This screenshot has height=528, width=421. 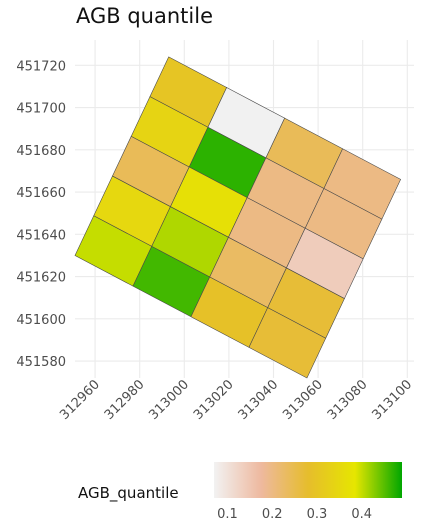 What do you see at coordinates (41, 151) in the screenshot?
I see `y-tick-label: 451680` at bounding box center [41, 151].